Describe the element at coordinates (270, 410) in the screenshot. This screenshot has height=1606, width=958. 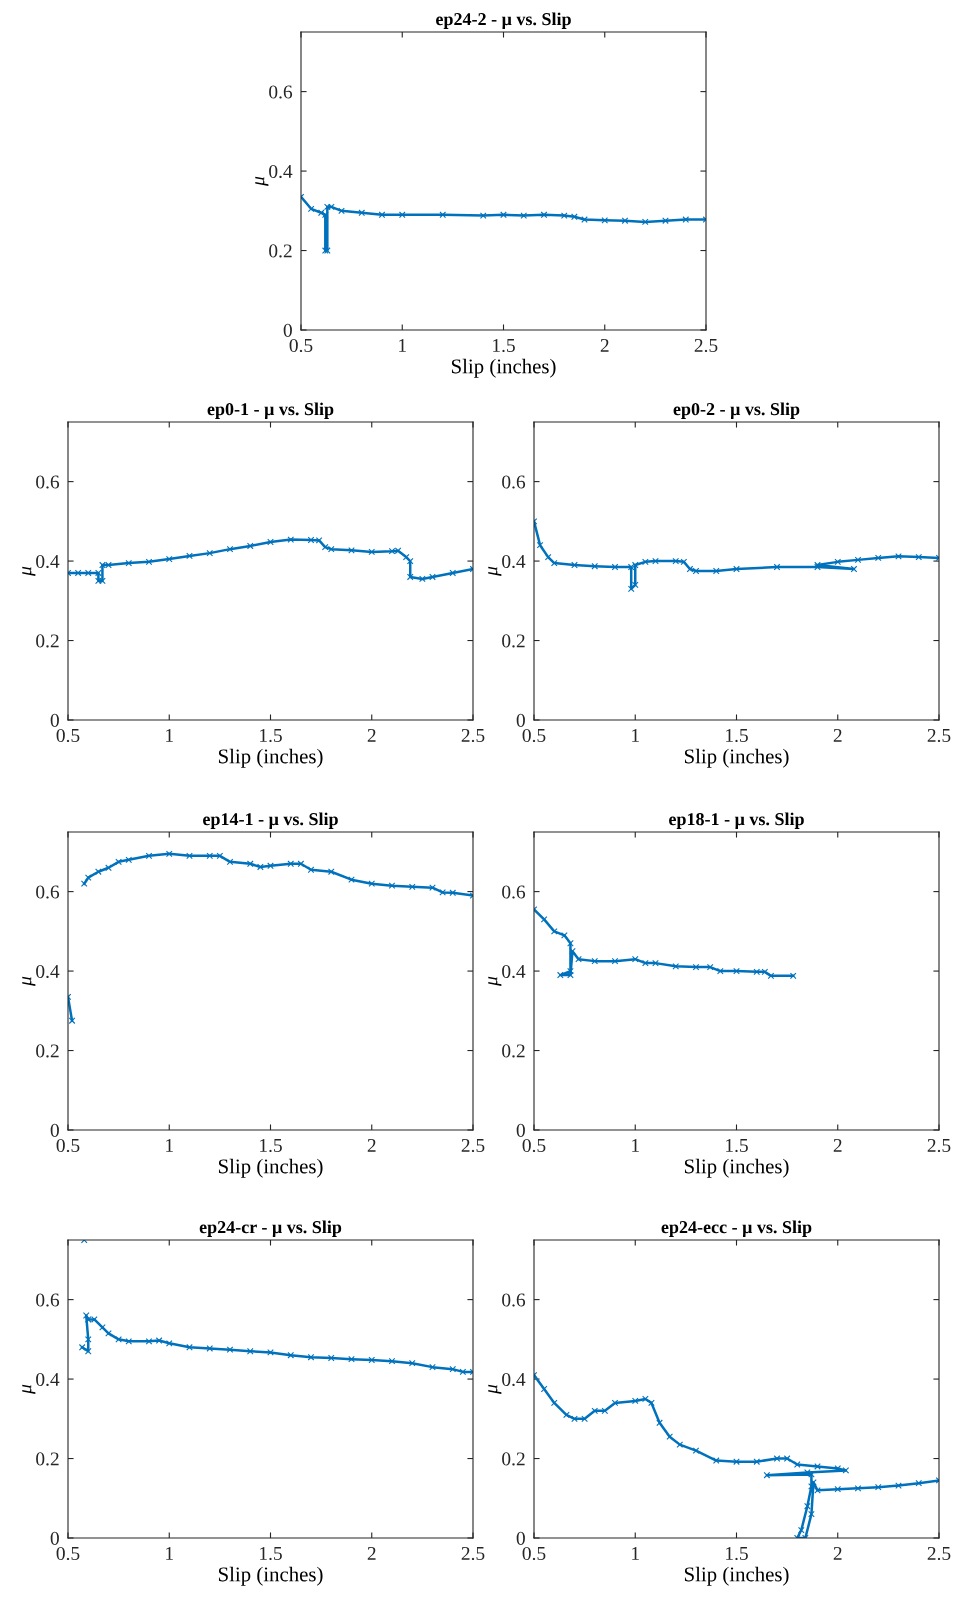
I see `chart-title: ep0-1 - μ vs. Slip` at that location.